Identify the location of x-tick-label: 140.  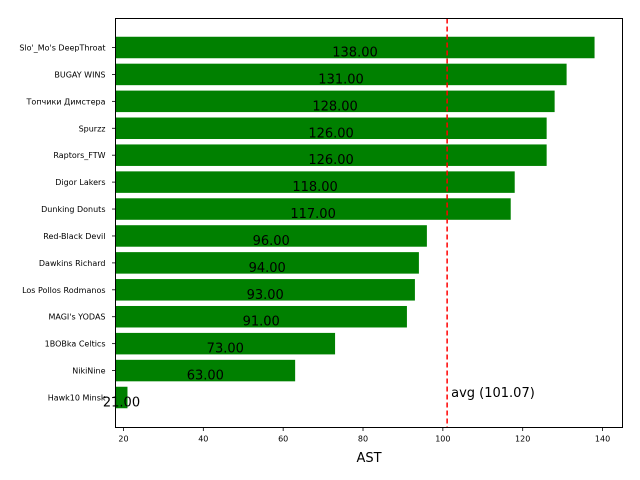
(602, 439).